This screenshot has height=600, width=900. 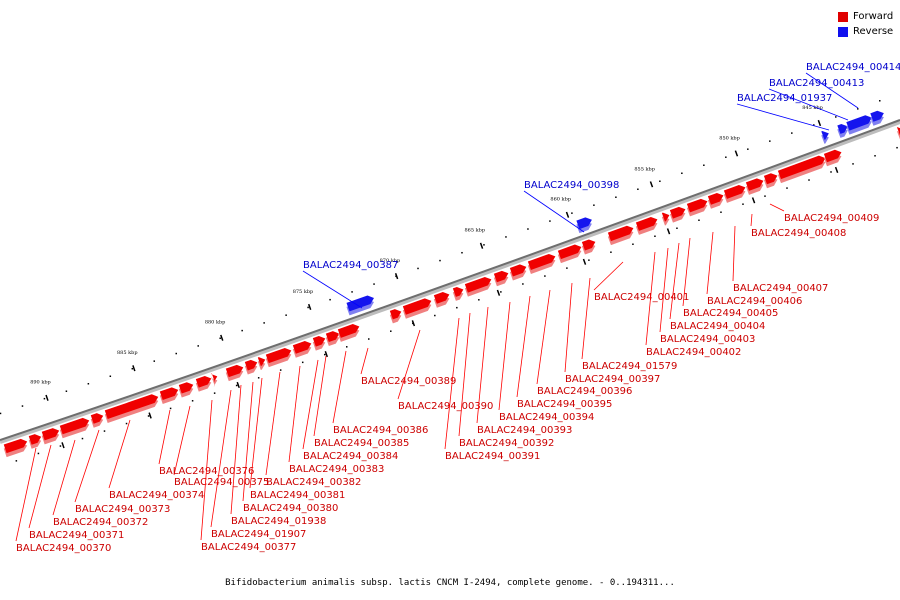 I want to click on gene-label: BALAC2494_00371, so click(x=76, y=535).